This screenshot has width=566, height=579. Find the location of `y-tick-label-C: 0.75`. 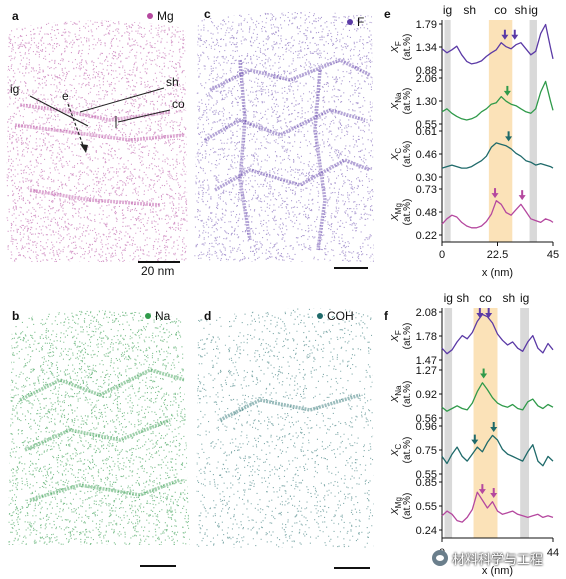

y-tick-label-C: 0.75 is located at coordinates (426, 451).